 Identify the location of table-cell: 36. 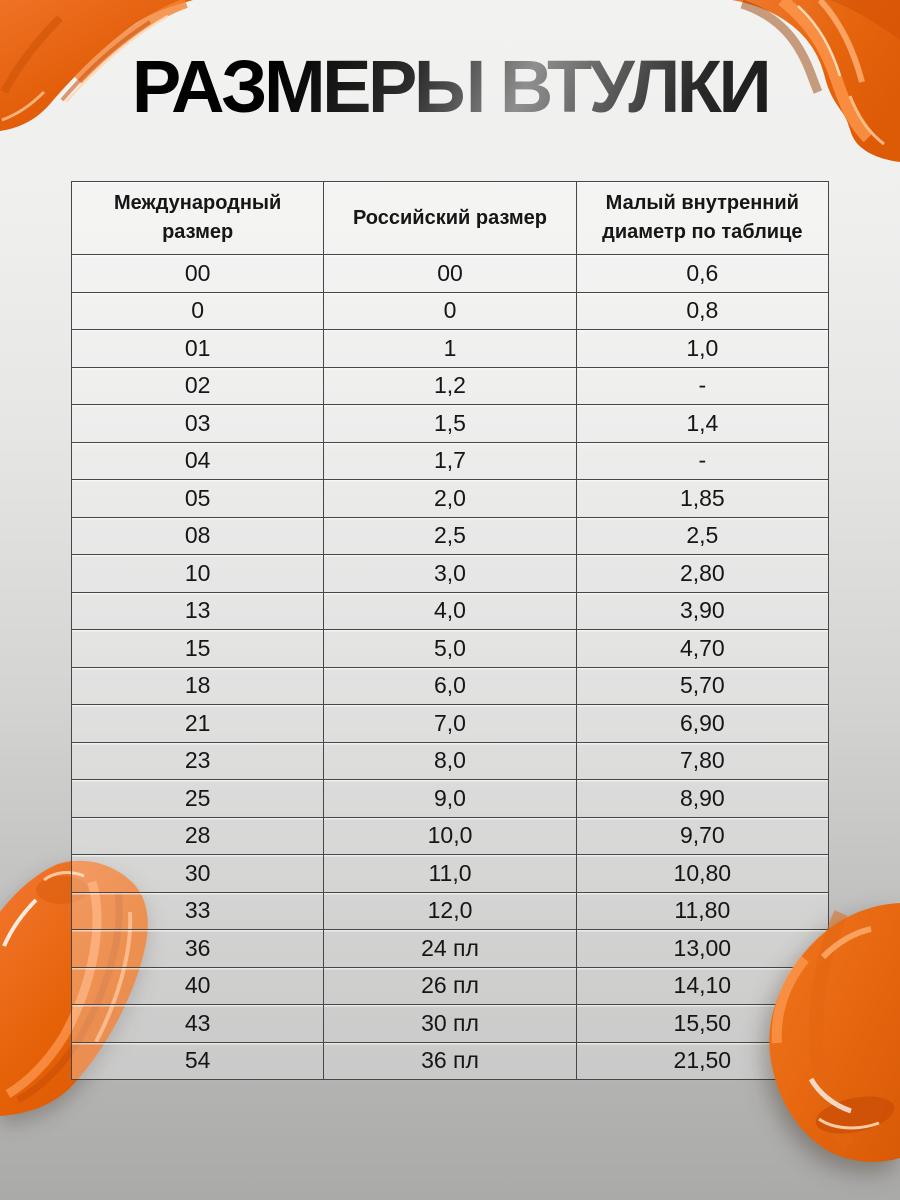
(197, 948).